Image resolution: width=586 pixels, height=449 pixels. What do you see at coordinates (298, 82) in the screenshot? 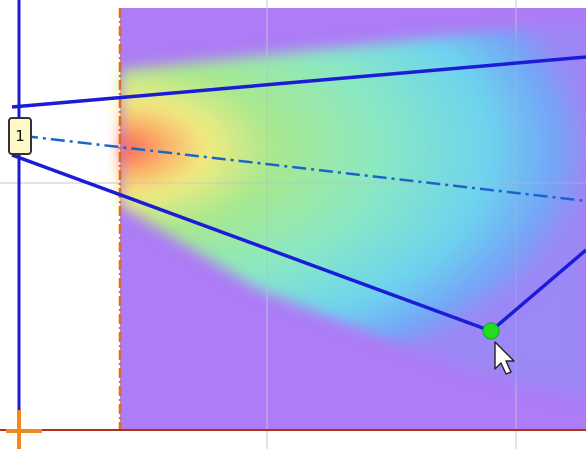
I see `beam-upper-edge` at bounding box center [298, 82].